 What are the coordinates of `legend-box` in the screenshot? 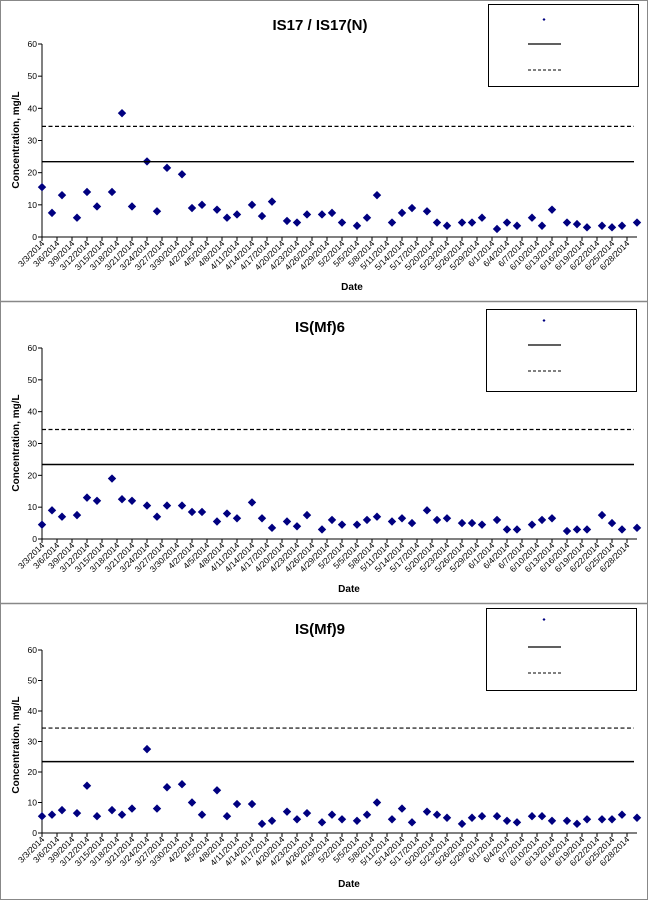 It's located at (561, 350).